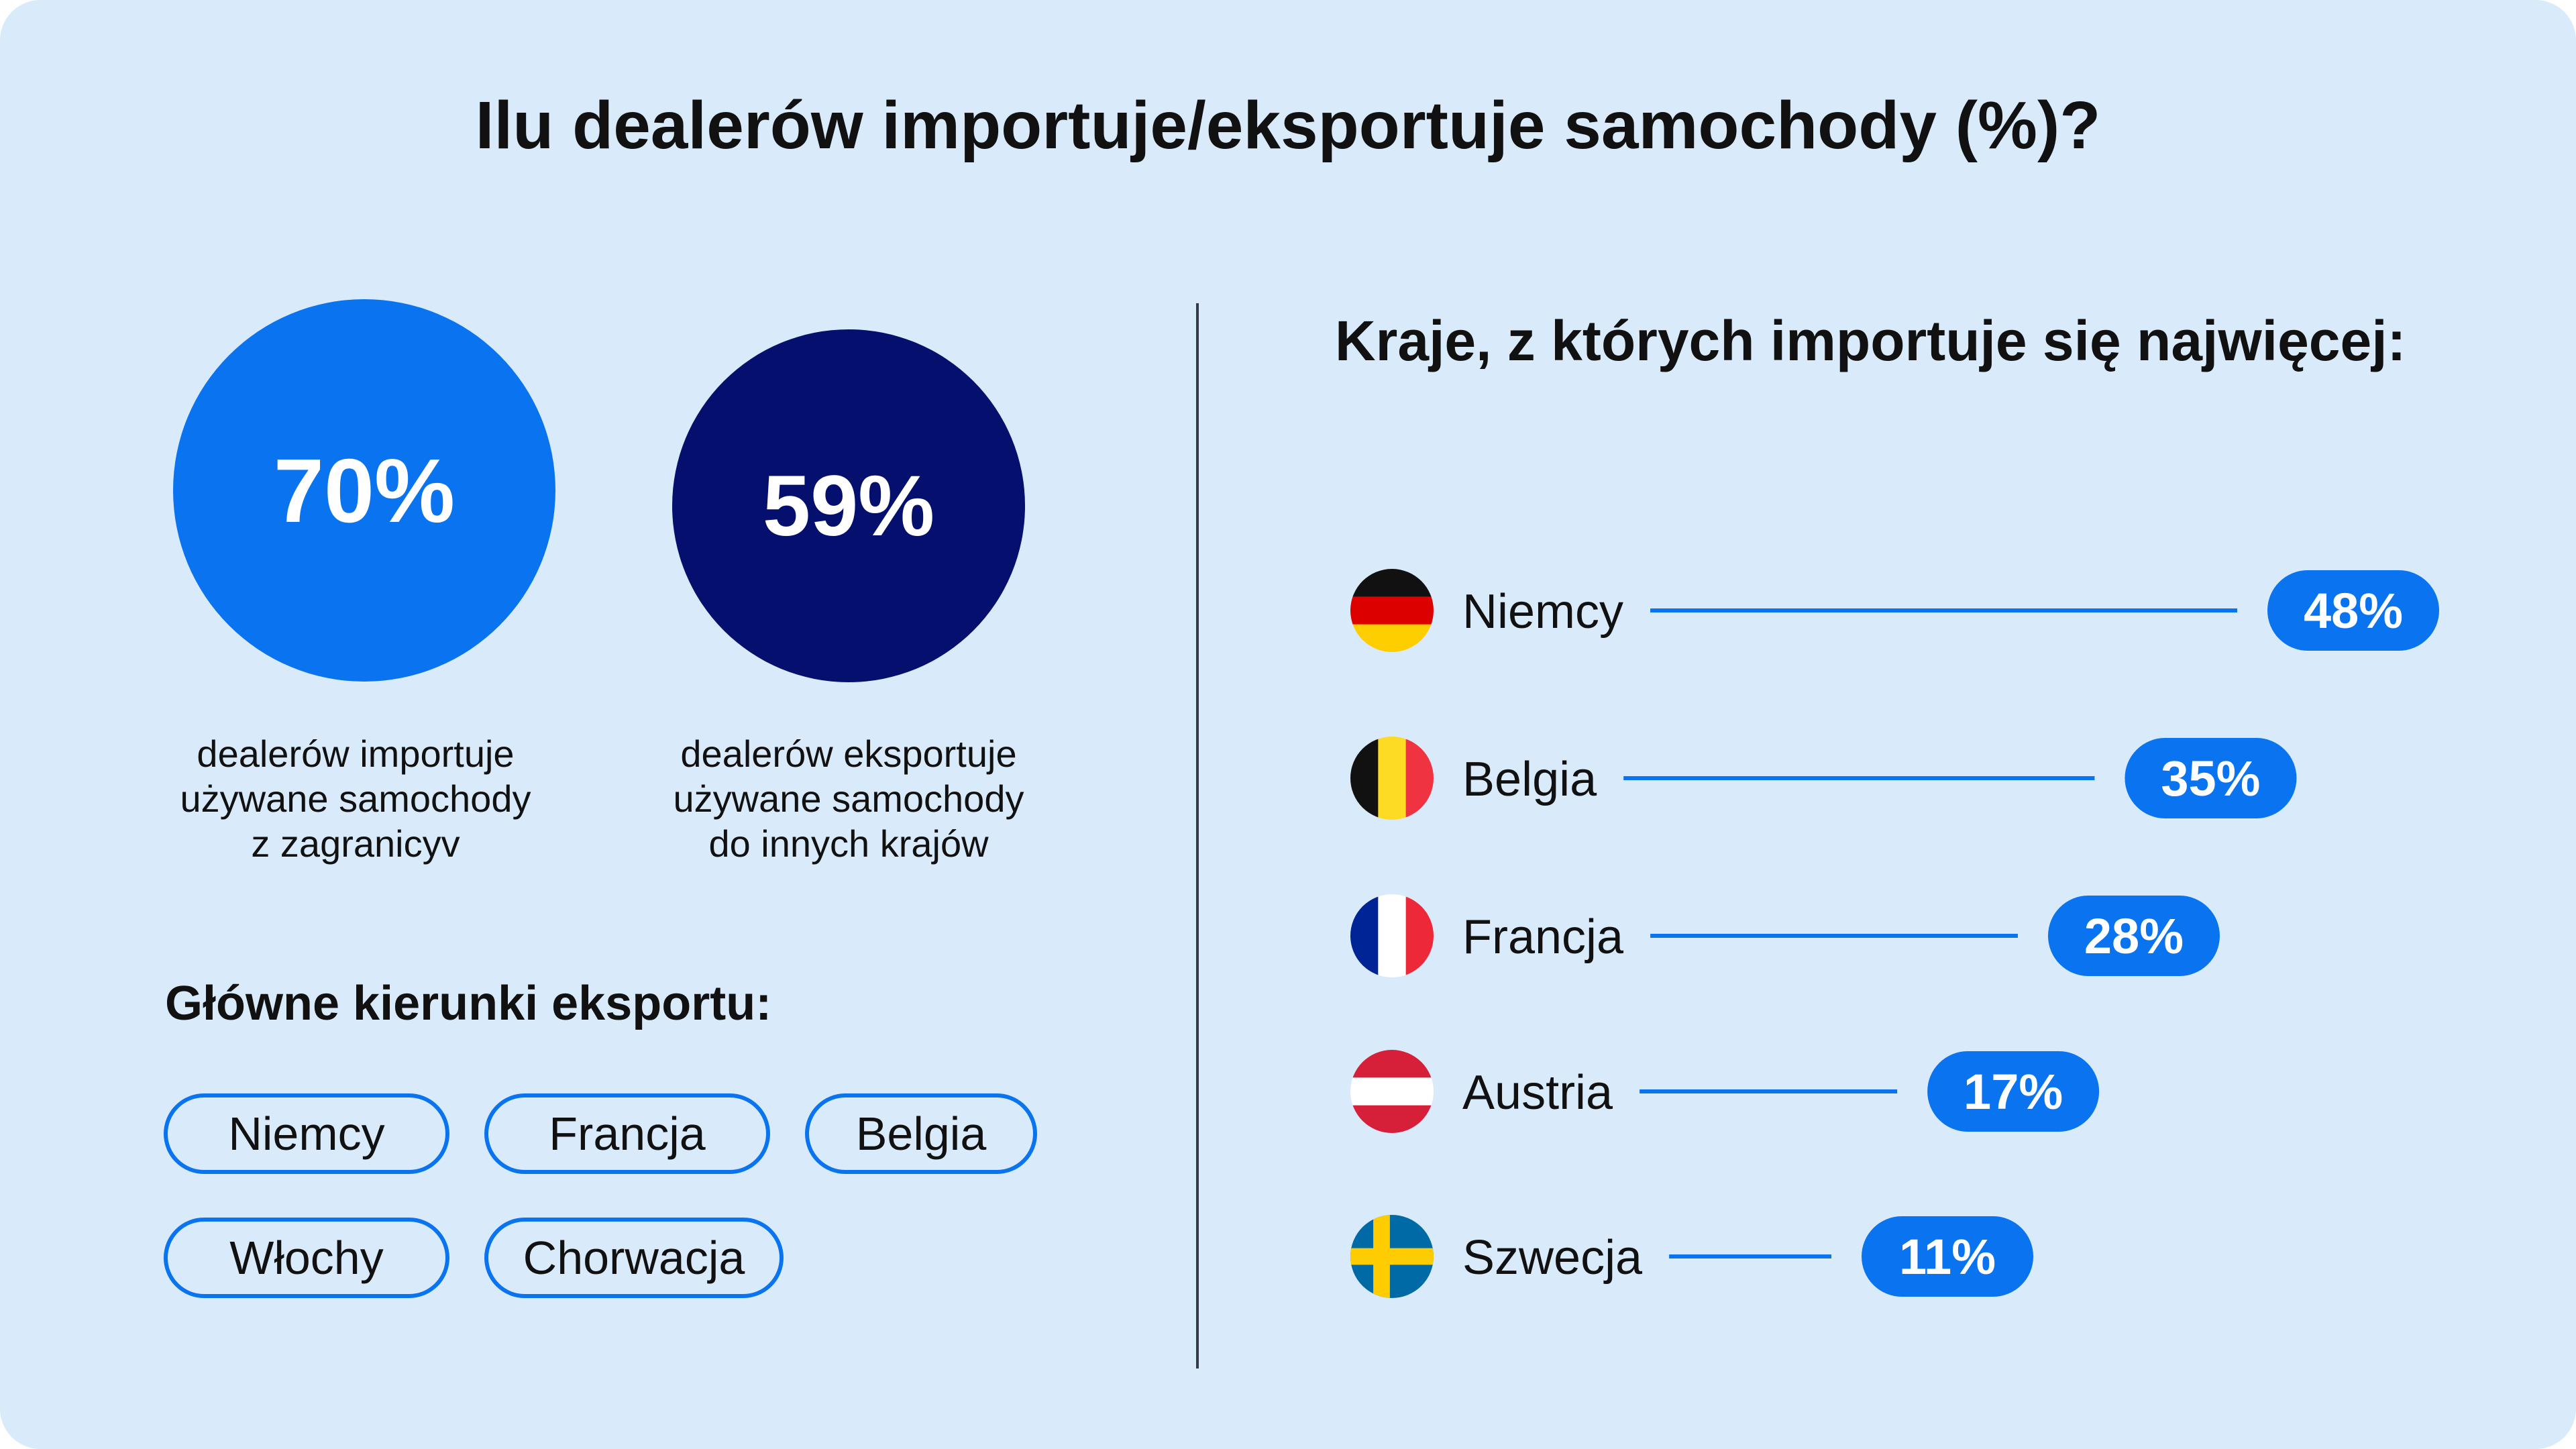 The image size is (2576, 1449). Describe the element at coordinates (1392, 1256) in the screenshot. I see `flag-sweden-icon` at that location.